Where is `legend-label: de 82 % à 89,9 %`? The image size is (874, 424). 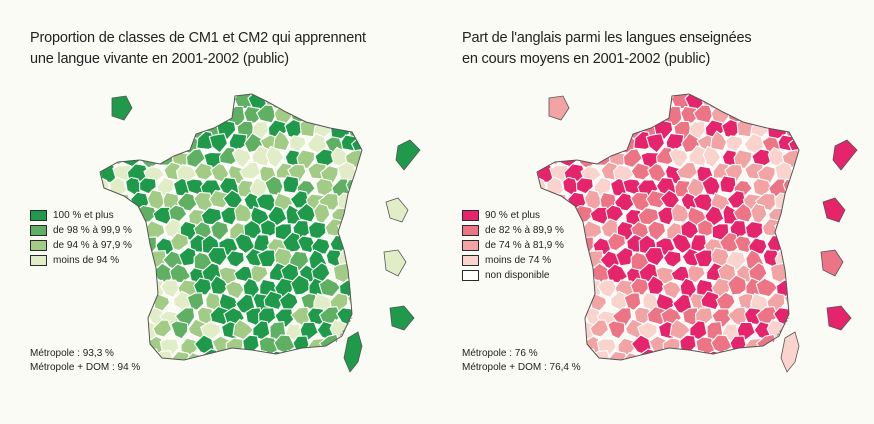 legend-label: de 82 % à 89,9 % is located at coordinates (524, 230).